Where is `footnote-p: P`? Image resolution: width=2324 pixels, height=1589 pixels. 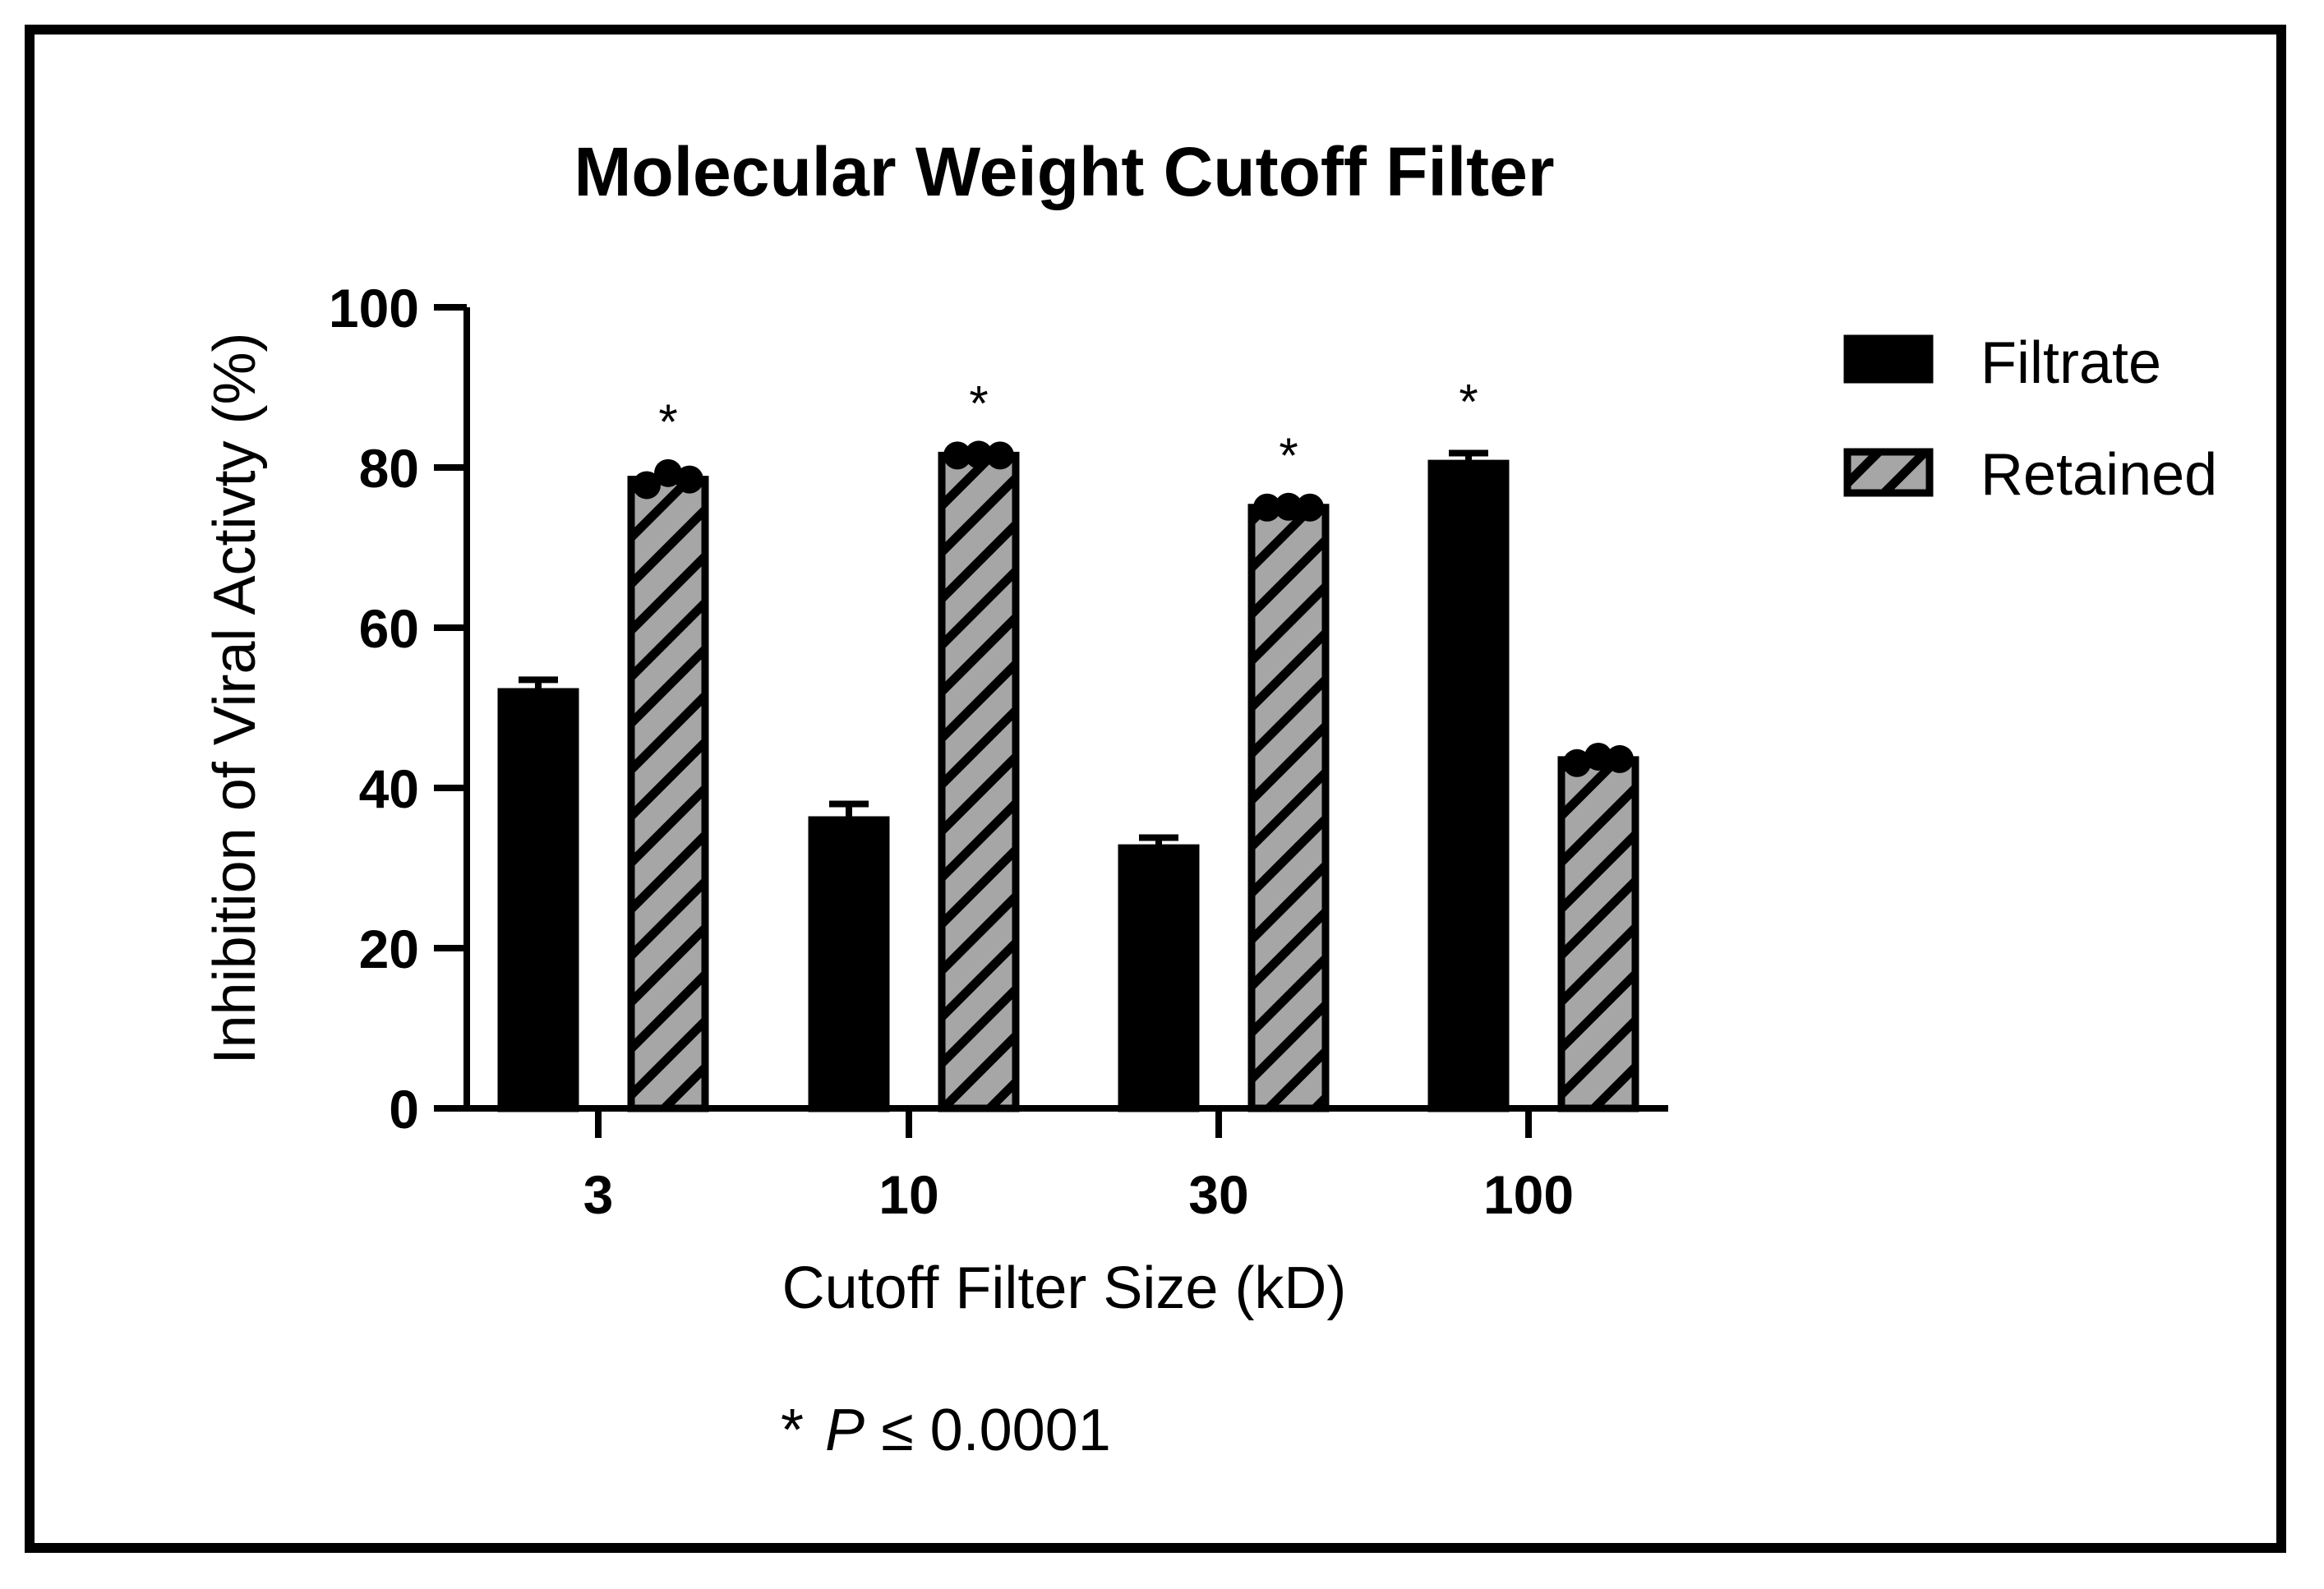 footnote-p: P is located at coordinates (845, 1430).